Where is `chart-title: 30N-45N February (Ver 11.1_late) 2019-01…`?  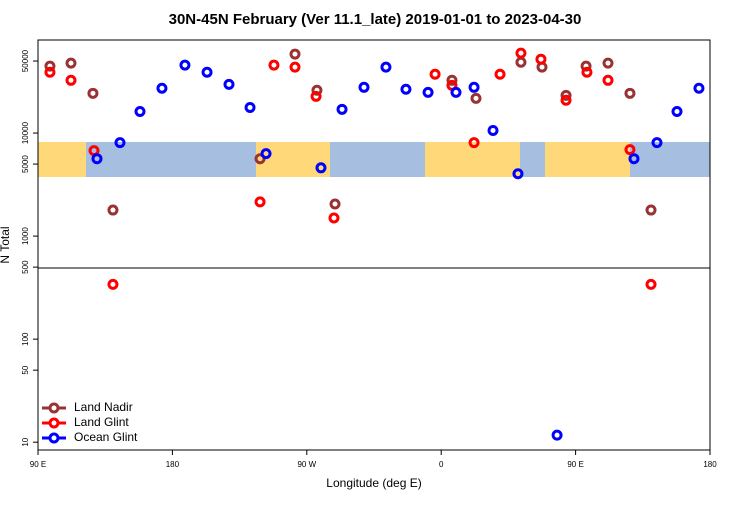 chart-title: 30N-45N February (Ver 11.1_late) 2019-01… is located at coordinates (375, 19).